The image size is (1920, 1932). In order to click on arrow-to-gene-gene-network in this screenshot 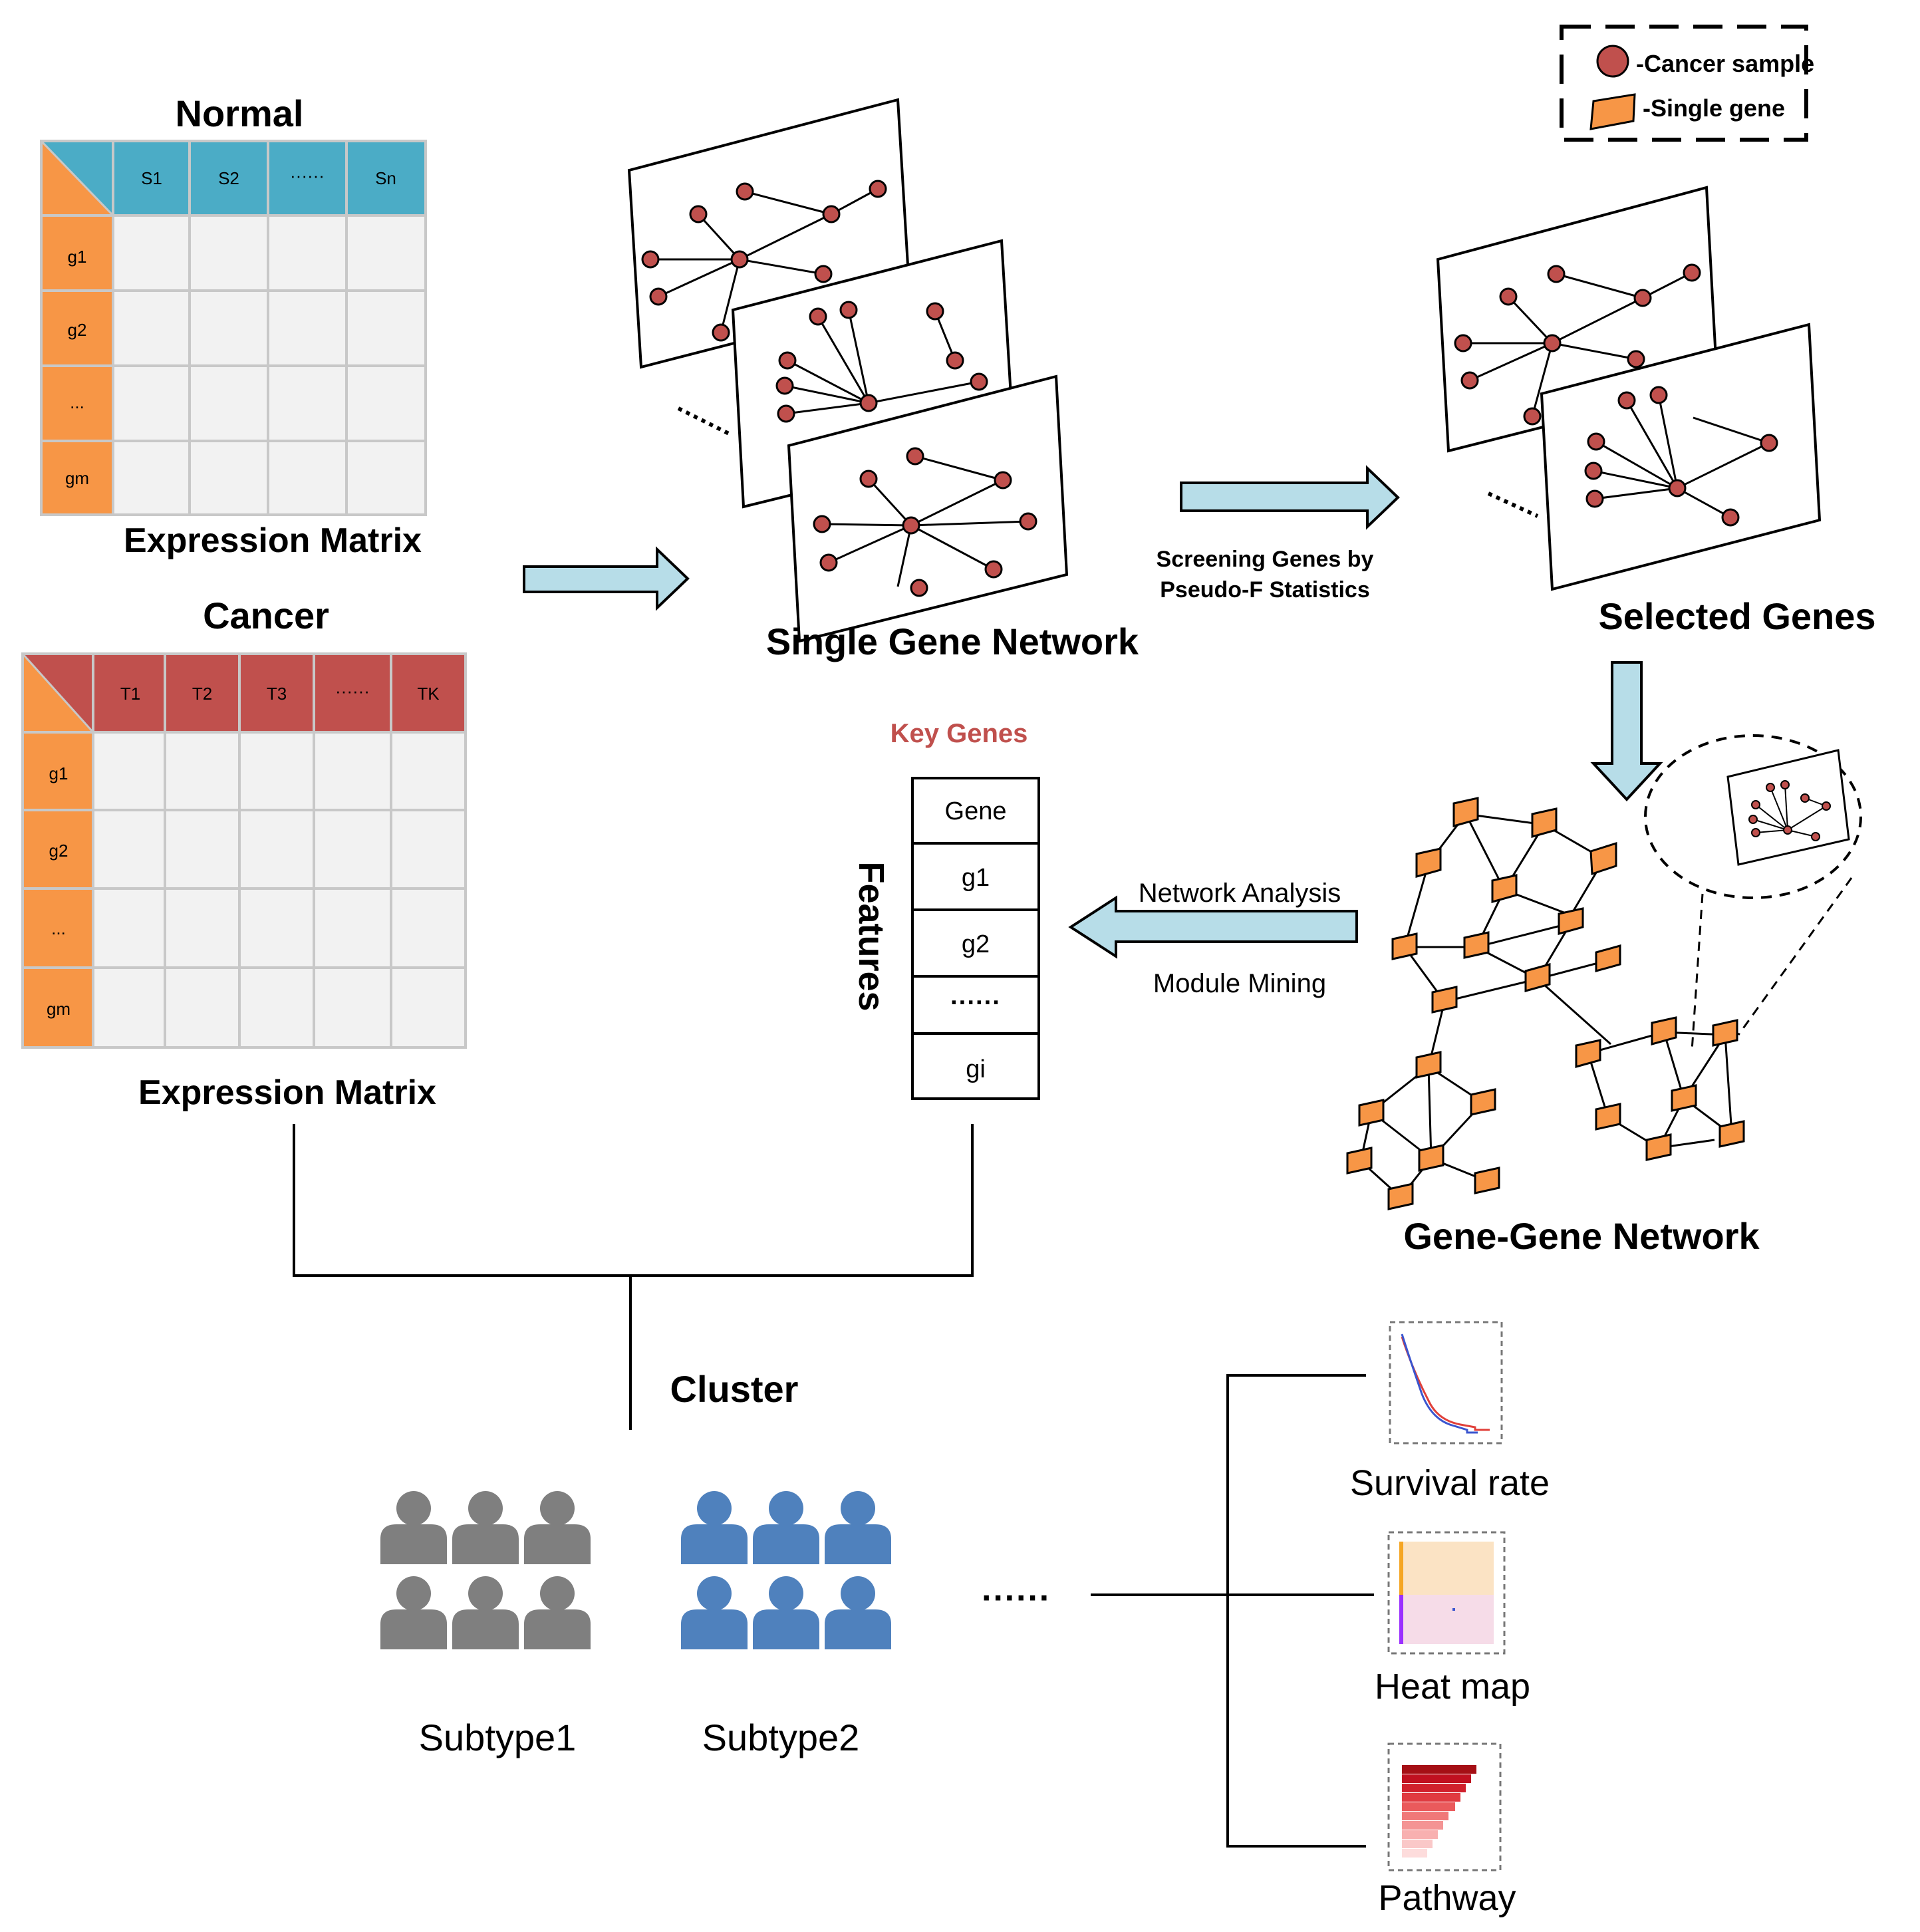, I will do `click(1626, 731)`.